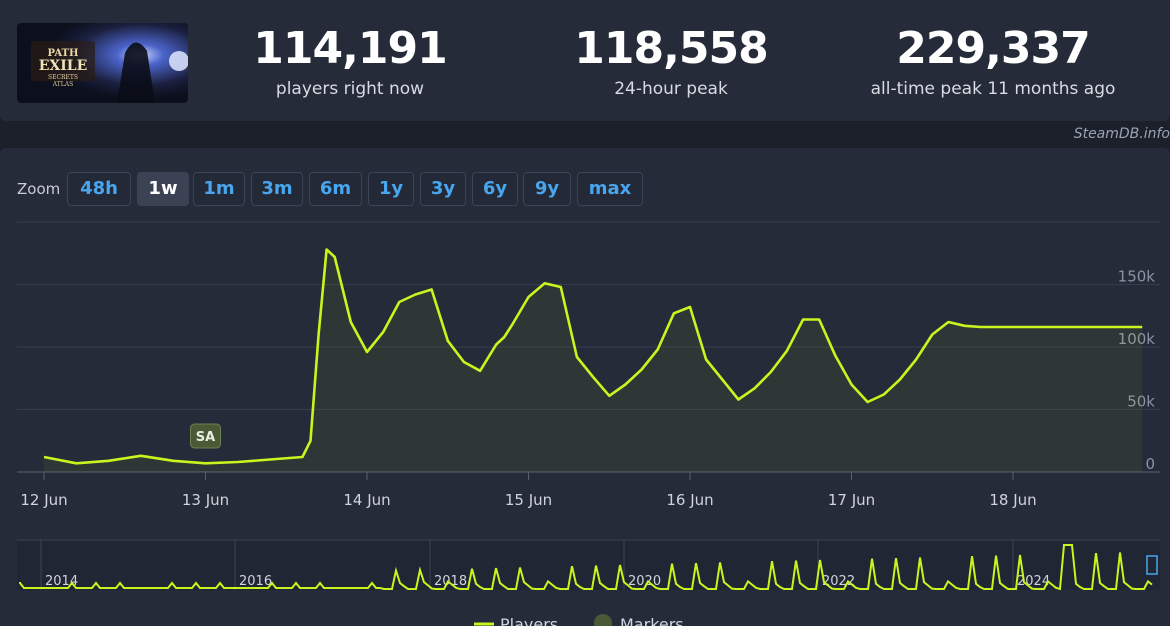 This screenshot has height=626, width=1170. What do you see at coordinates (350, 48) in the screenshot?
I see `current-players-value: 114,191` at bounding box center [350, 48].